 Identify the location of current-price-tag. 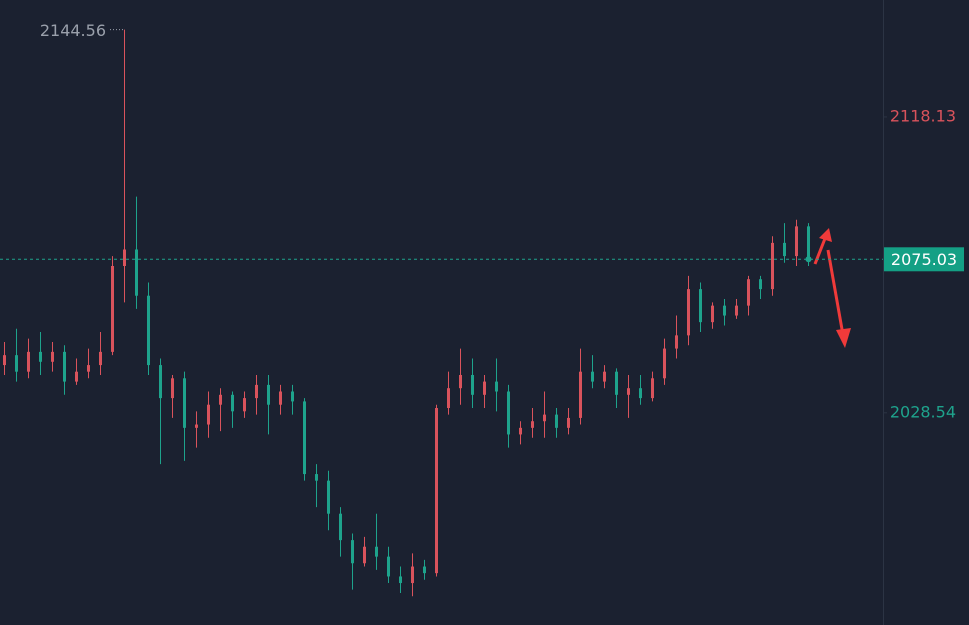
(924, 259).